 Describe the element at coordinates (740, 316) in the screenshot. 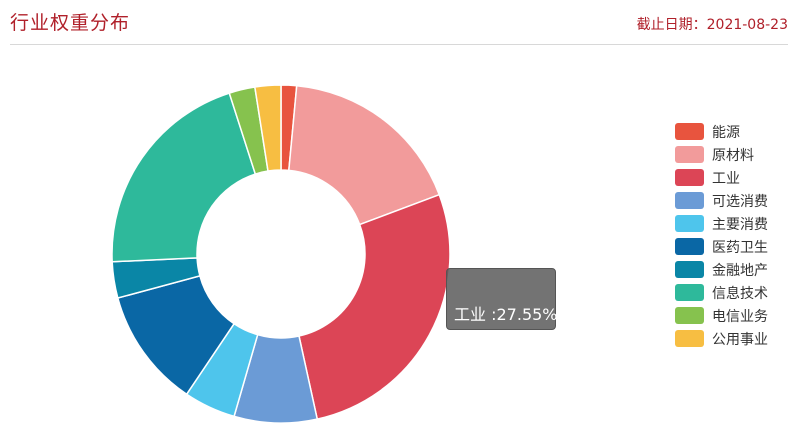

I see `legend-label: 电信业务` at that location.